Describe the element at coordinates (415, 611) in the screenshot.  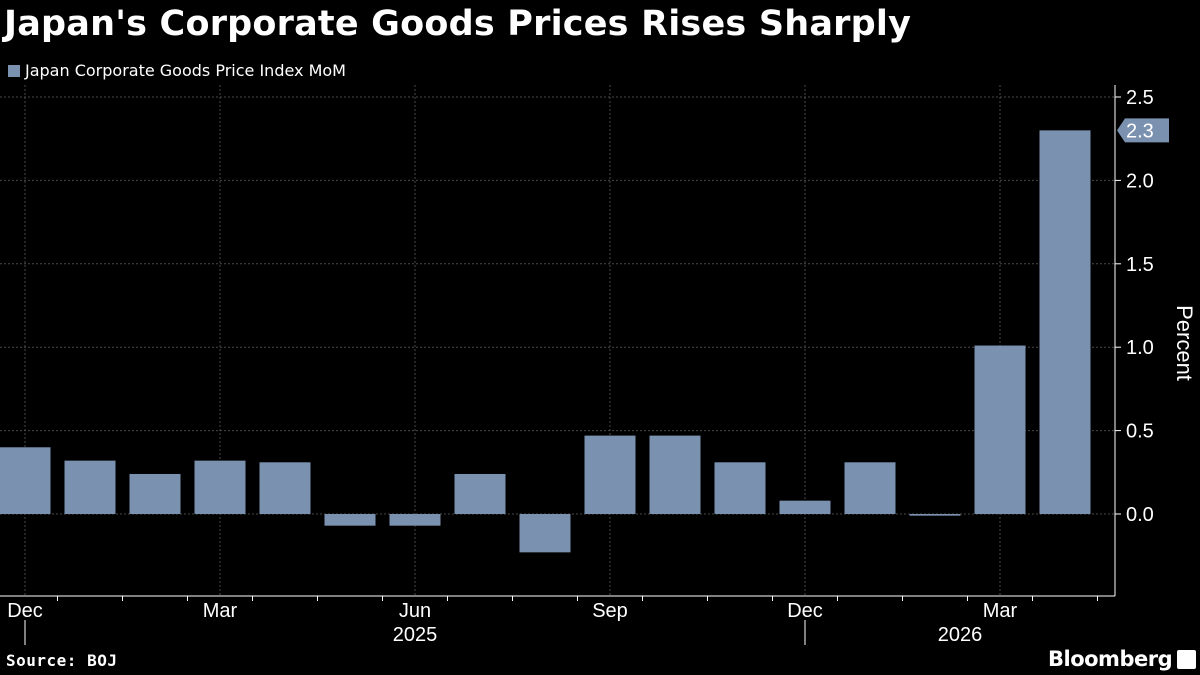
I see `x-tick-label: Jun` at that location.